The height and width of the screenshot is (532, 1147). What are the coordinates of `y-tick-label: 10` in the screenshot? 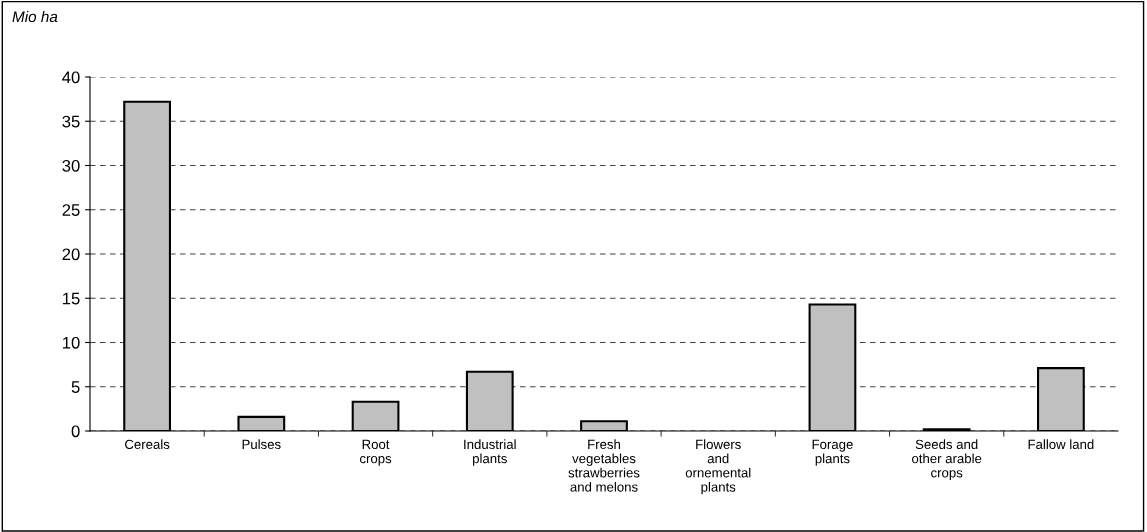 It's located at (71, 342).